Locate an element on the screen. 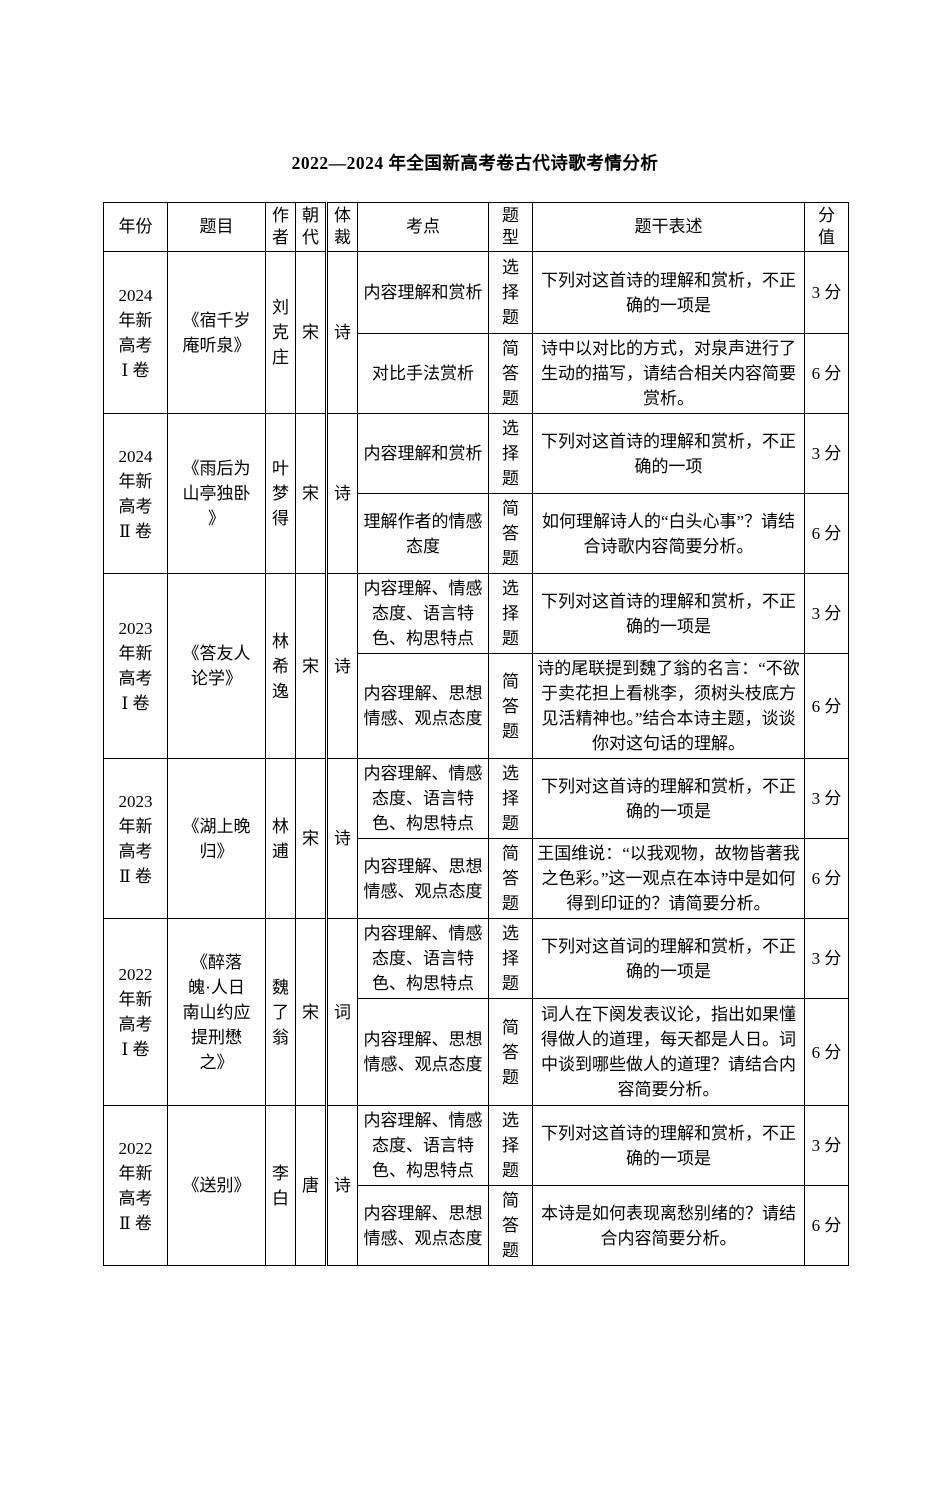  author-cell: 李 白 is located at coordinates (280, 1185).